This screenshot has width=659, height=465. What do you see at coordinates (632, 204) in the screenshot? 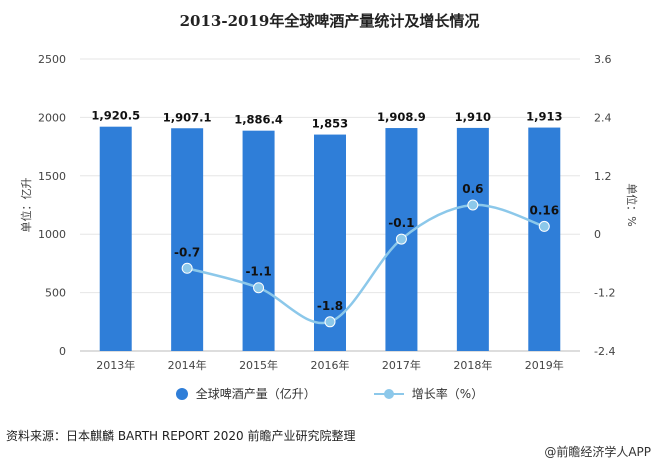
I see `y-axis-label-right: 单位：%` at bounding box center [632, 204].